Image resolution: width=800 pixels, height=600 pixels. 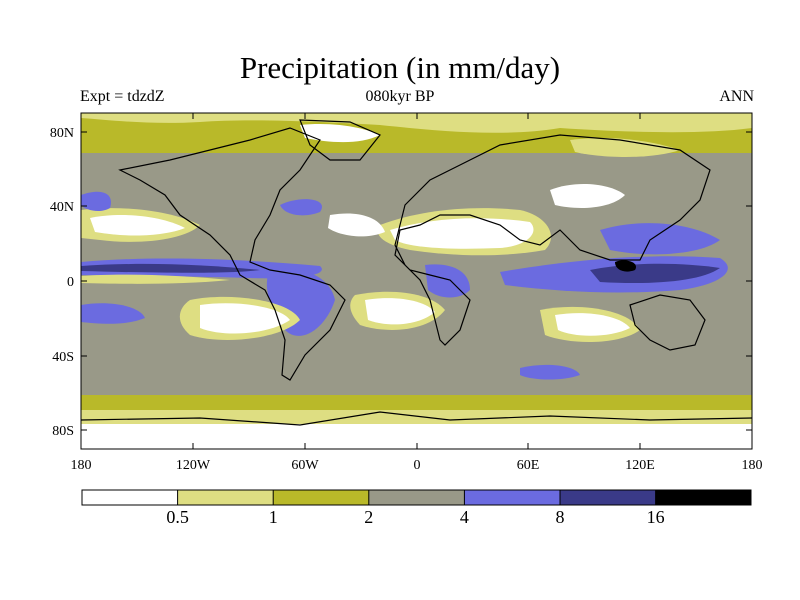 What do you see at coordinates (528, 465) in the screenshot?
I see `lon-label-60e: 60E` at bounding box center [528, 465].